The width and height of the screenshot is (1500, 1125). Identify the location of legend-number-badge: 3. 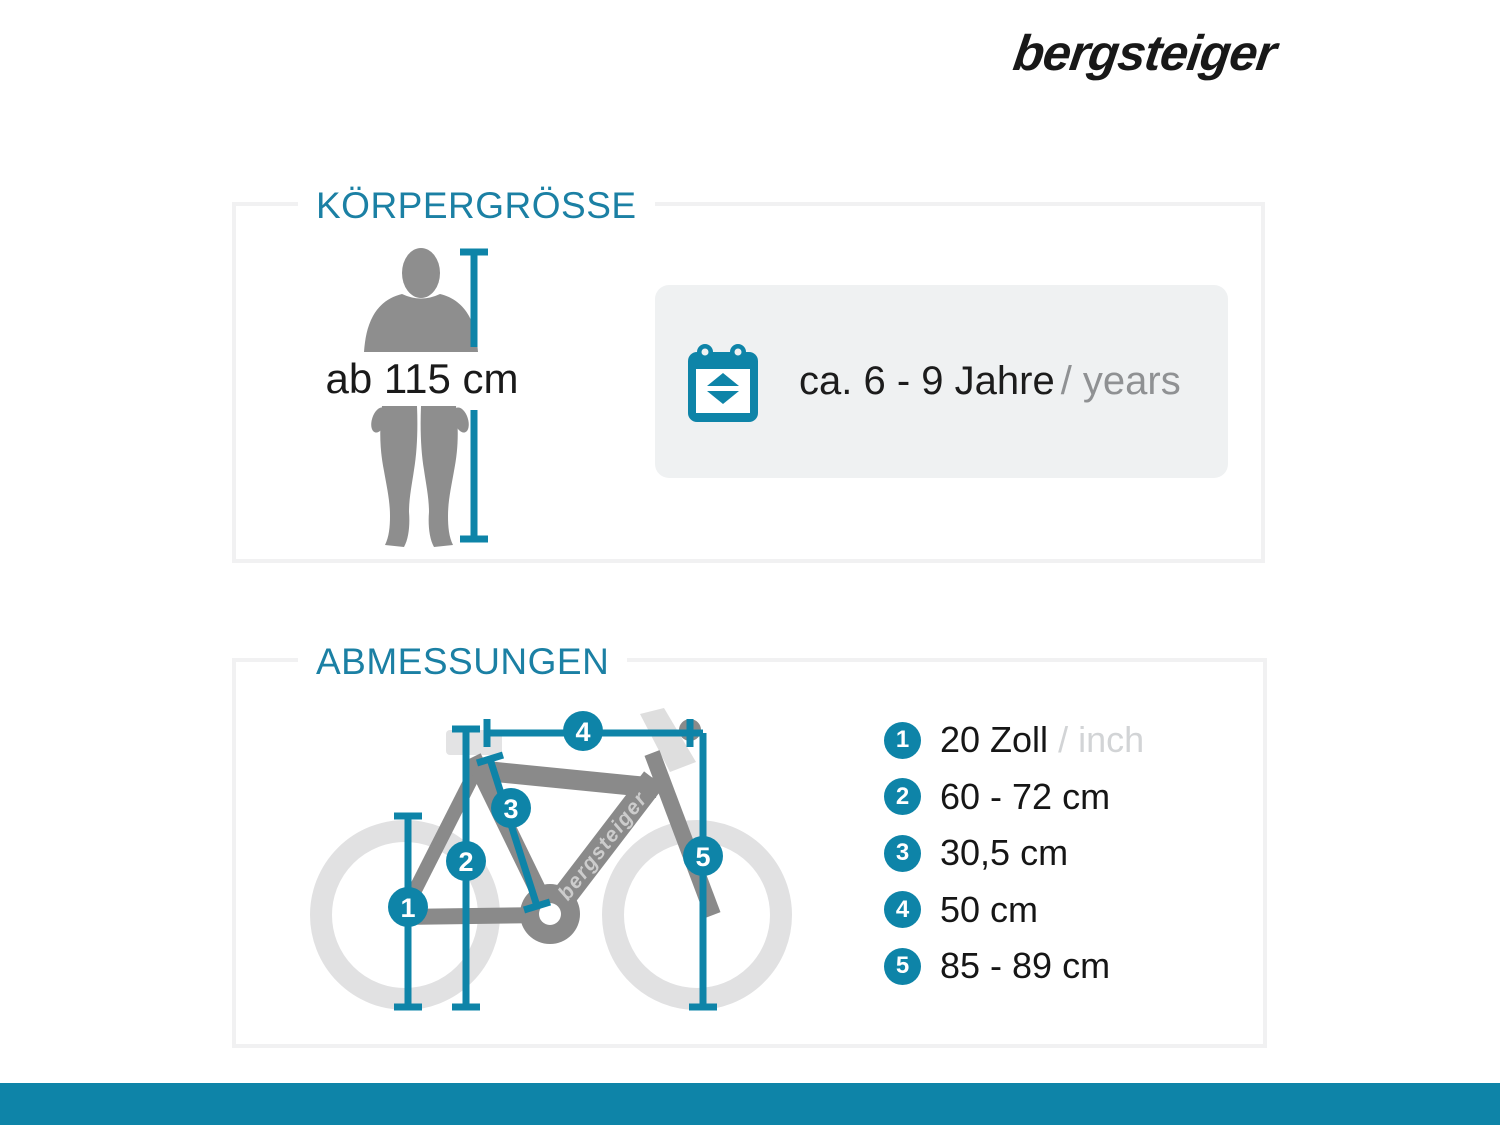
(902, 853).